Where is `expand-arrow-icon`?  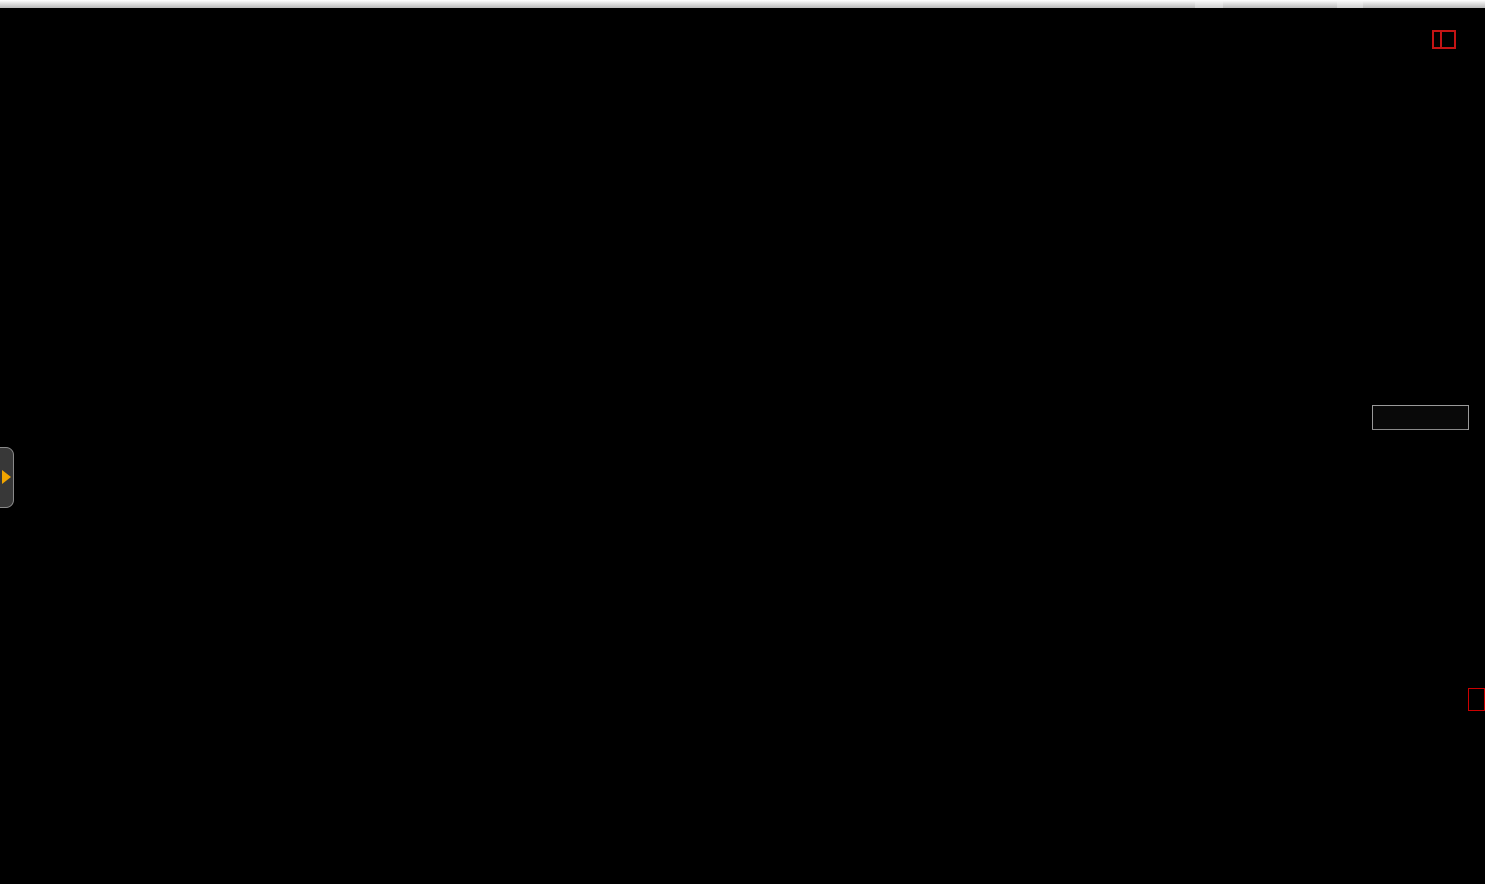
expand-arrow-icon is located at coordinates (6, 477).